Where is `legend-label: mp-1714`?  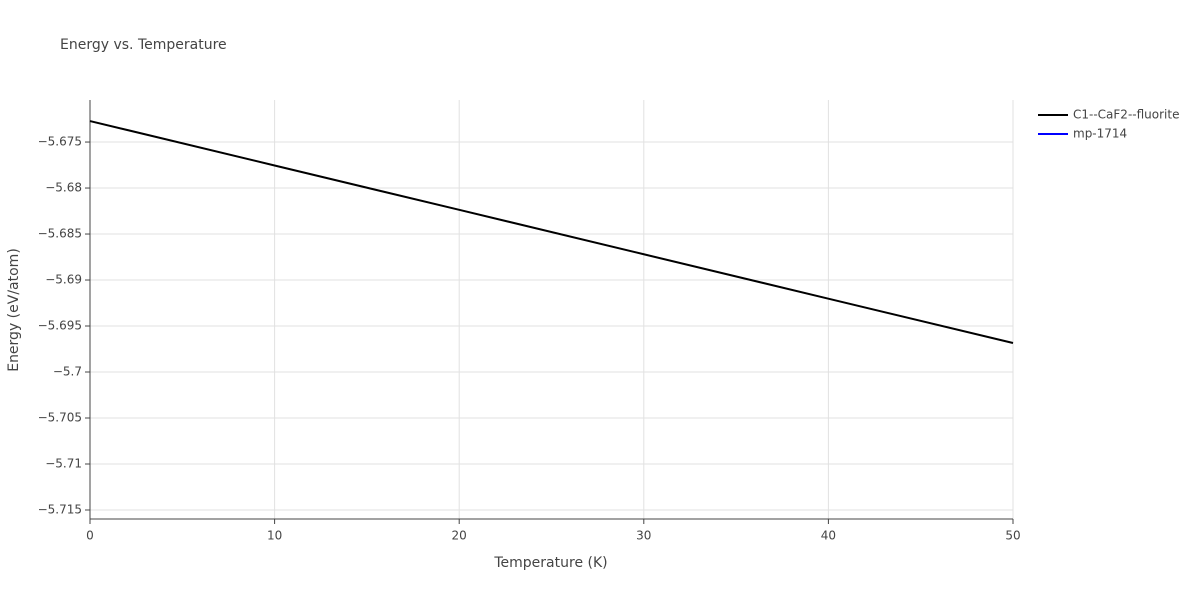
legend-label: mp-1714 is located at coordinates (1100, 134).